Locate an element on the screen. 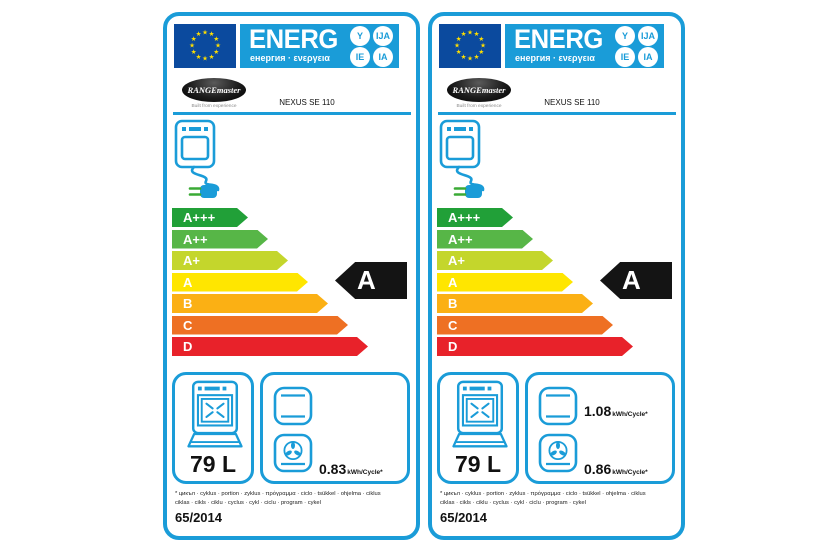  conventional-consumption-value: 1.08 is located at coordinates (598, 411).